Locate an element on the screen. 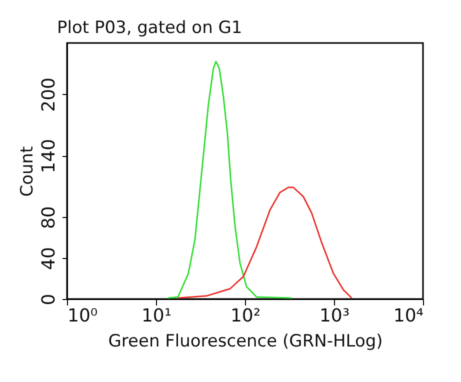  y-tick-label: 140 is located at coordinates (49, 156).